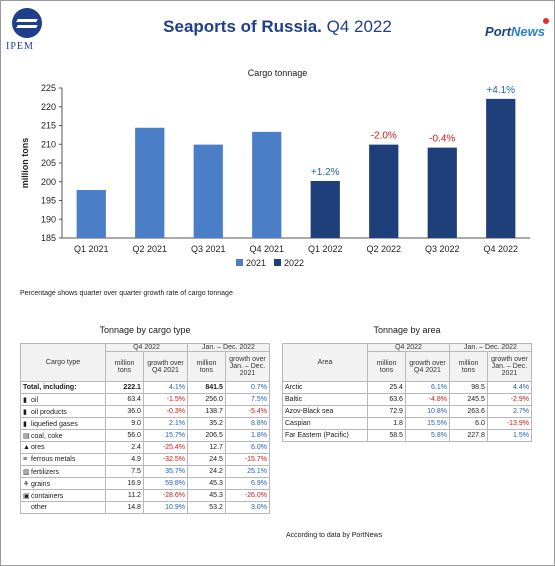  What do you see at coordinates (247, 495) in the screenshot?
I see `year-growth-cell: -26.0%` at bounding box center [247, 495].